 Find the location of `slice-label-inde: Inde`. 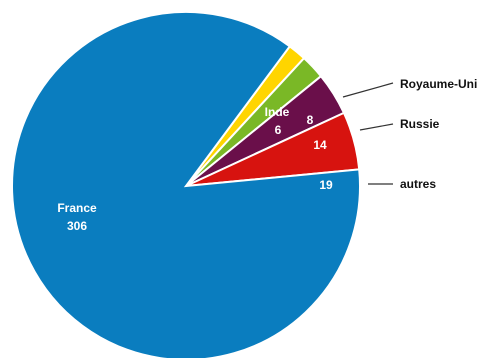

slice-label-inde: Inde is located at coordinates (277, 112).